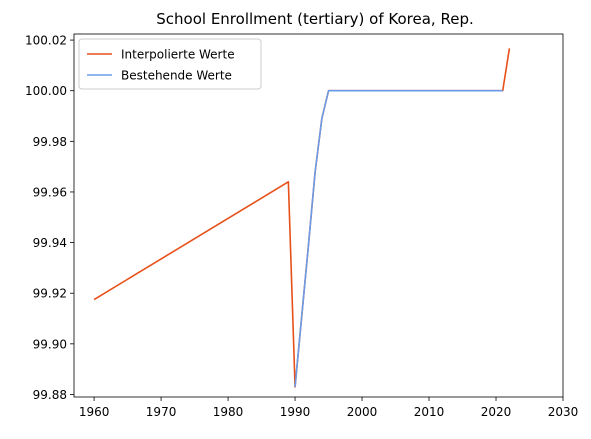 Image resolution: width=591 pixels, height=439 pixels. I want to click on x-tick-label: 1960, so click(94, 412).